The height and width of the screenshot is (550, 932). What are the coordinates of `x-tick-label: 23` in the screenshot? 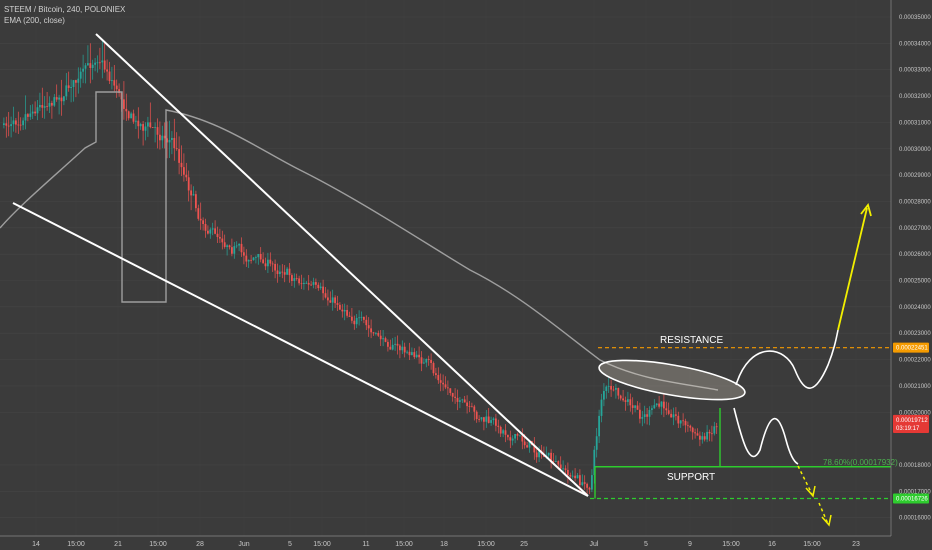 It's located at (856, 544).